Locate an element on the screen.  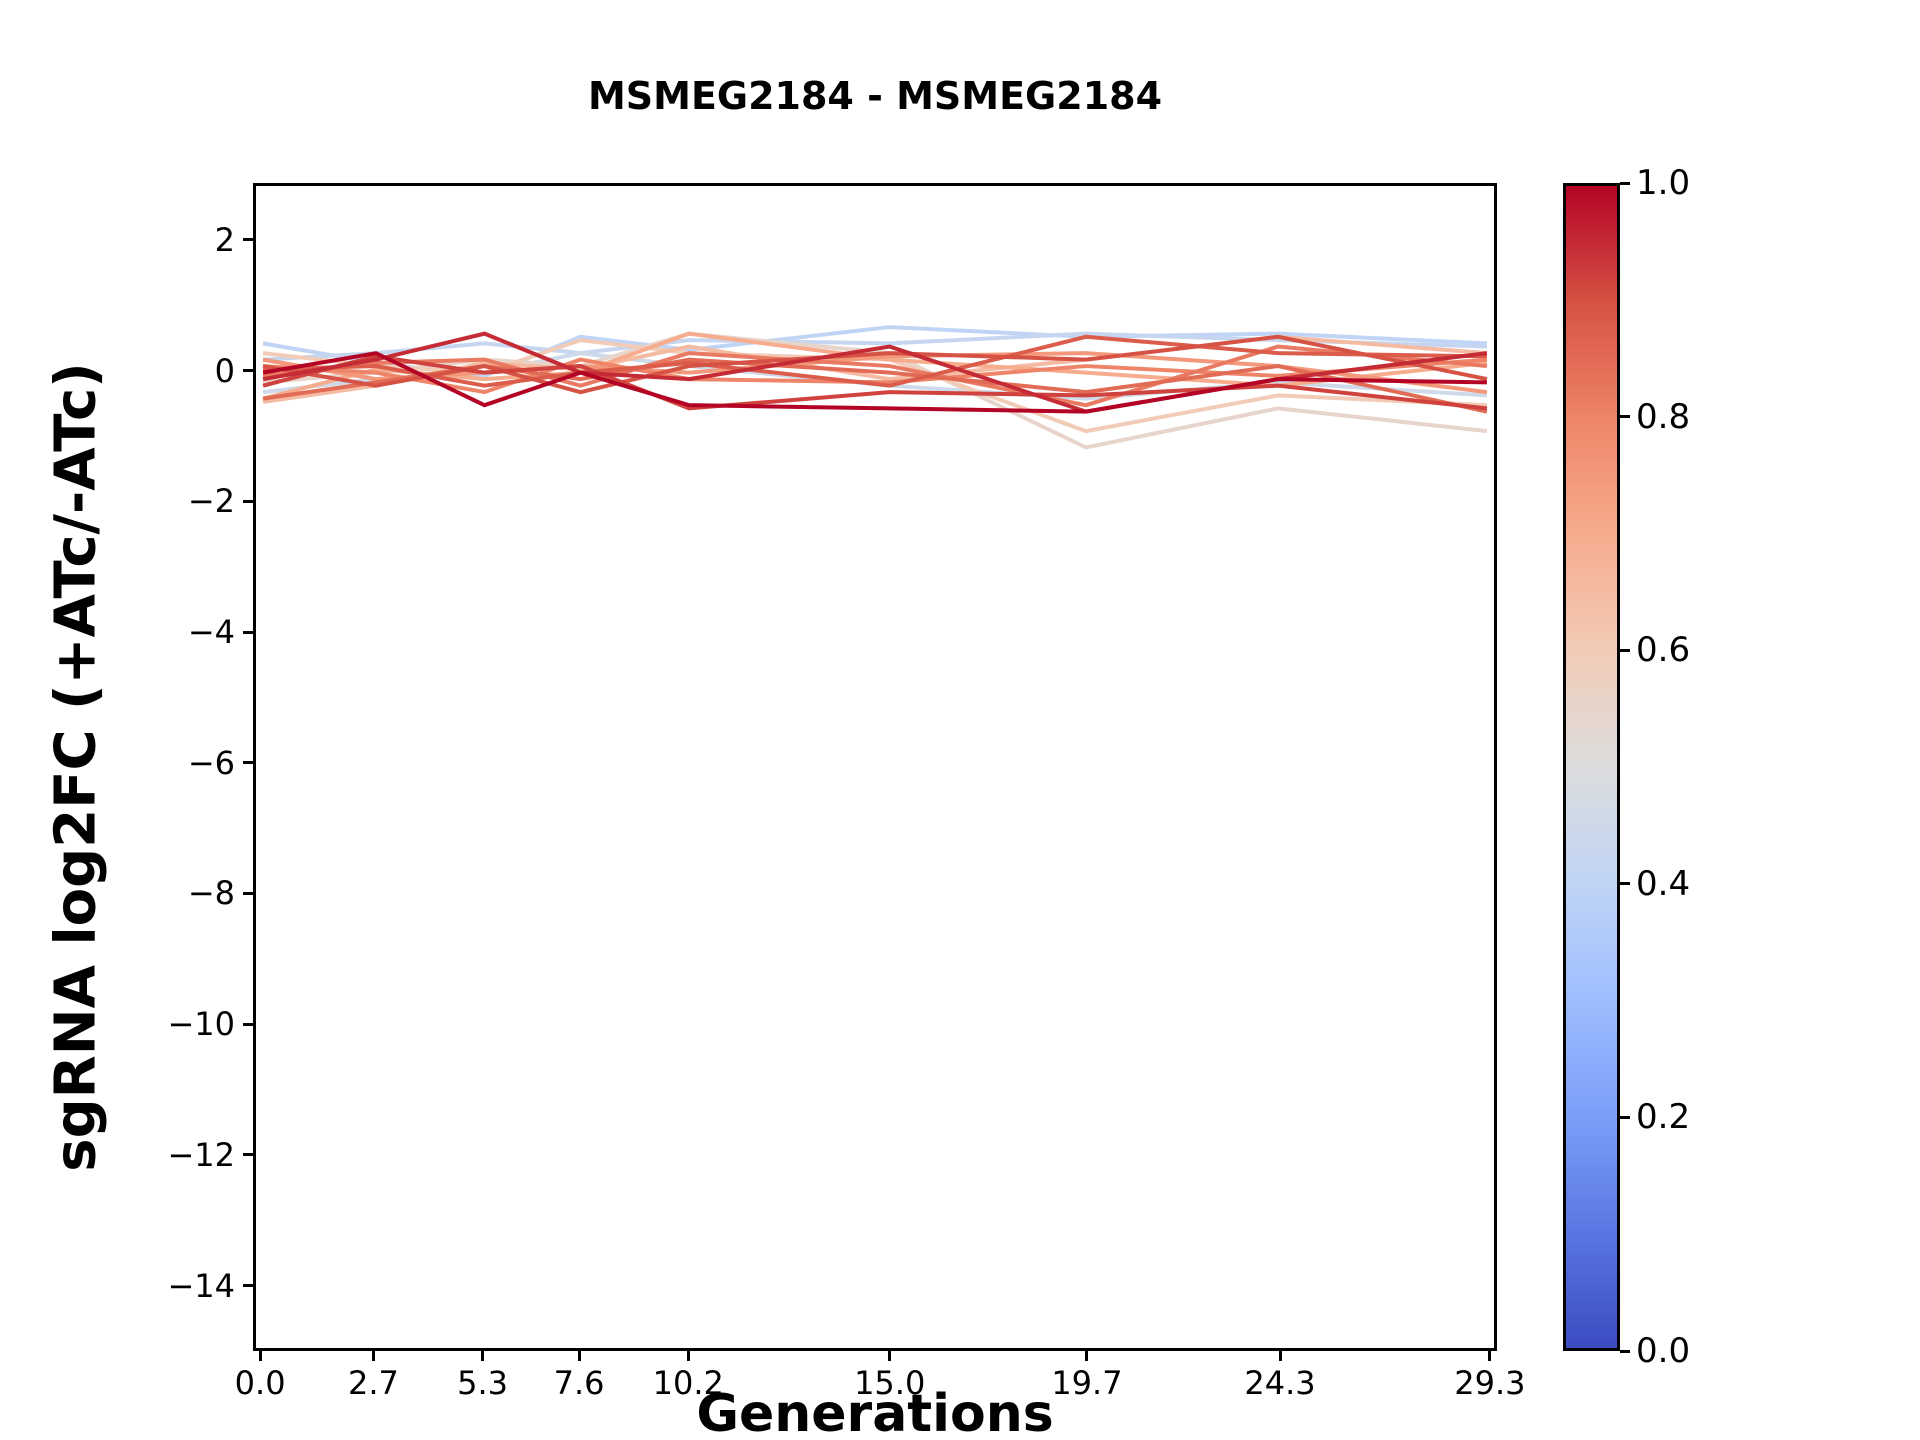
x-tick-label: 10.2 is located at coordinates (688, 1383).